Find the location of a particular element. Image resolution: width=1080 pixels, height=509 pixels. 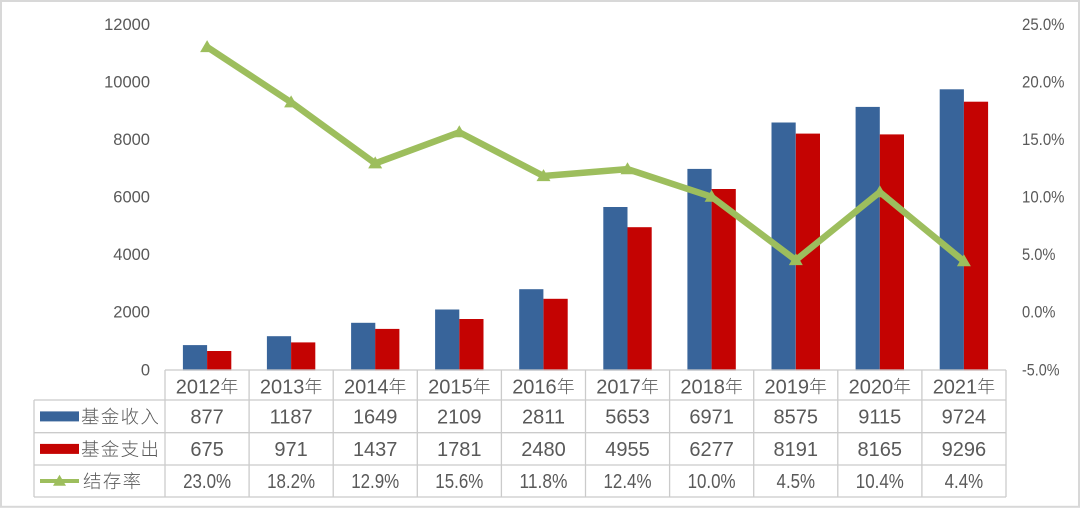

svg-text: 877 is located at coordinates (206, 418).